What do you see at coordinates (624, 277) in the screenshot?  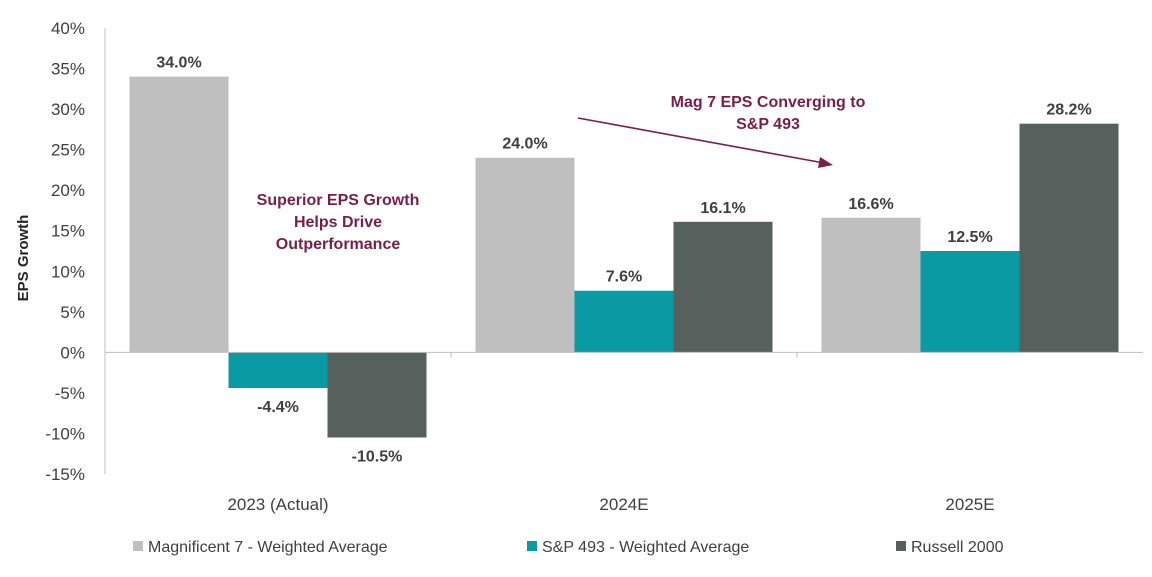 I see `data-label: 7.6%` at bounding box center [624, 277].